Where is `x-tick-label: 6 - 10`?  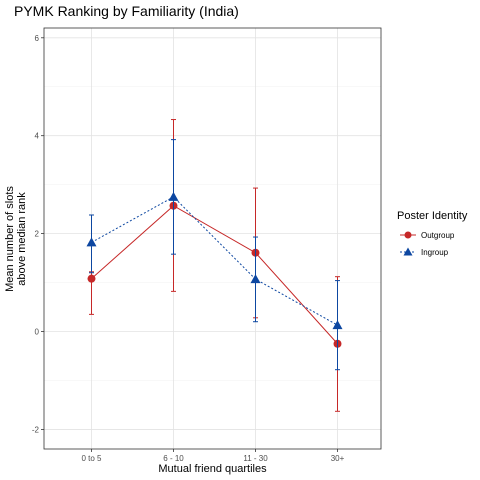 x-tick-label: 6 - 10 is located at coordinates (173, 458).